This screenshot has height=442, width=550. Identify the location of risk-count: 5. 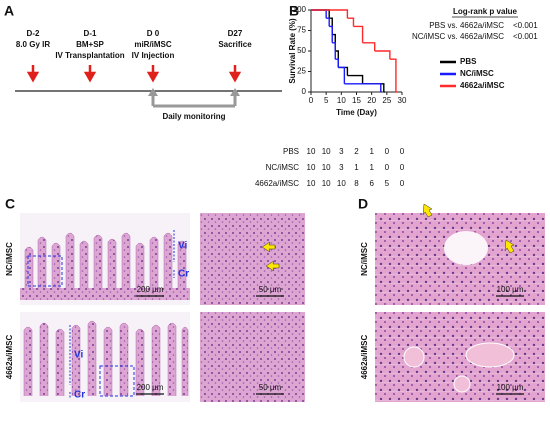
(387, 183).